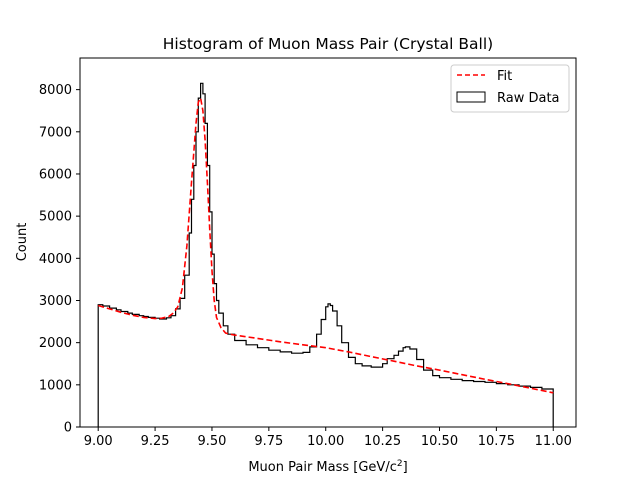 This screenshot has width=640, height=480. I want to click on x-tick-label: 10.00, so click(325, 441).